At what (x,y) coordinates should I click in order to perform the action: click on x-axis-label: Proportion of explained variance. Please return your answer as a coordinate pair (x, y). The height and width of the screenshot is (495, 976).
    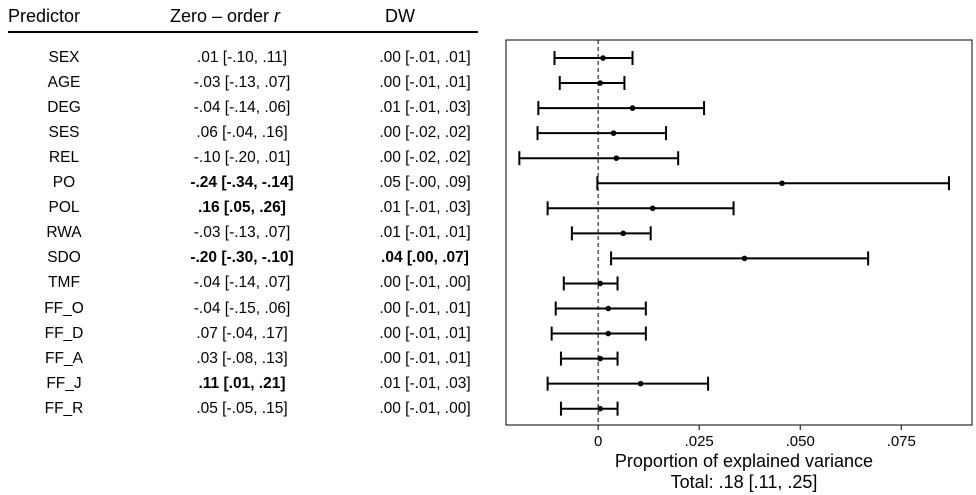
    Looking at the image, I should click on (744, 461).